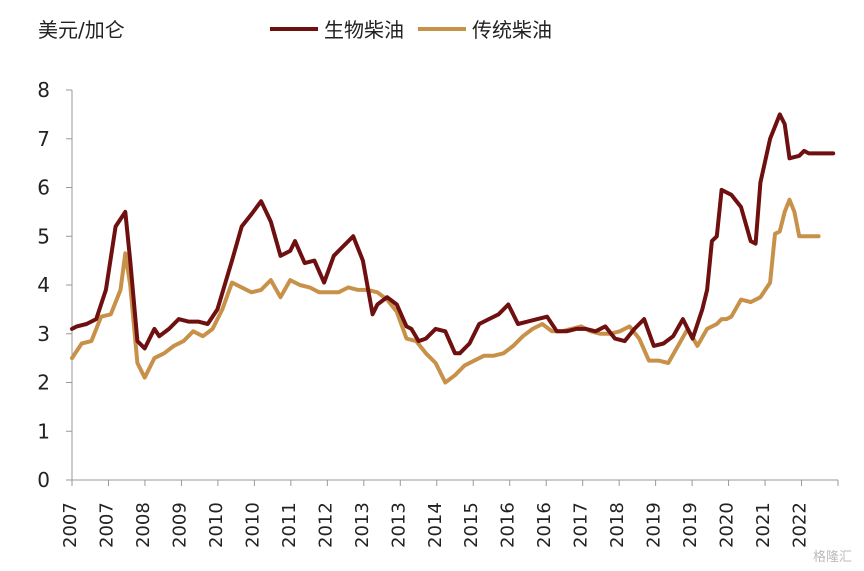 This screenshot has height=571, width=864. I want to click on x-tick-label: 2009, so click(179, 525).